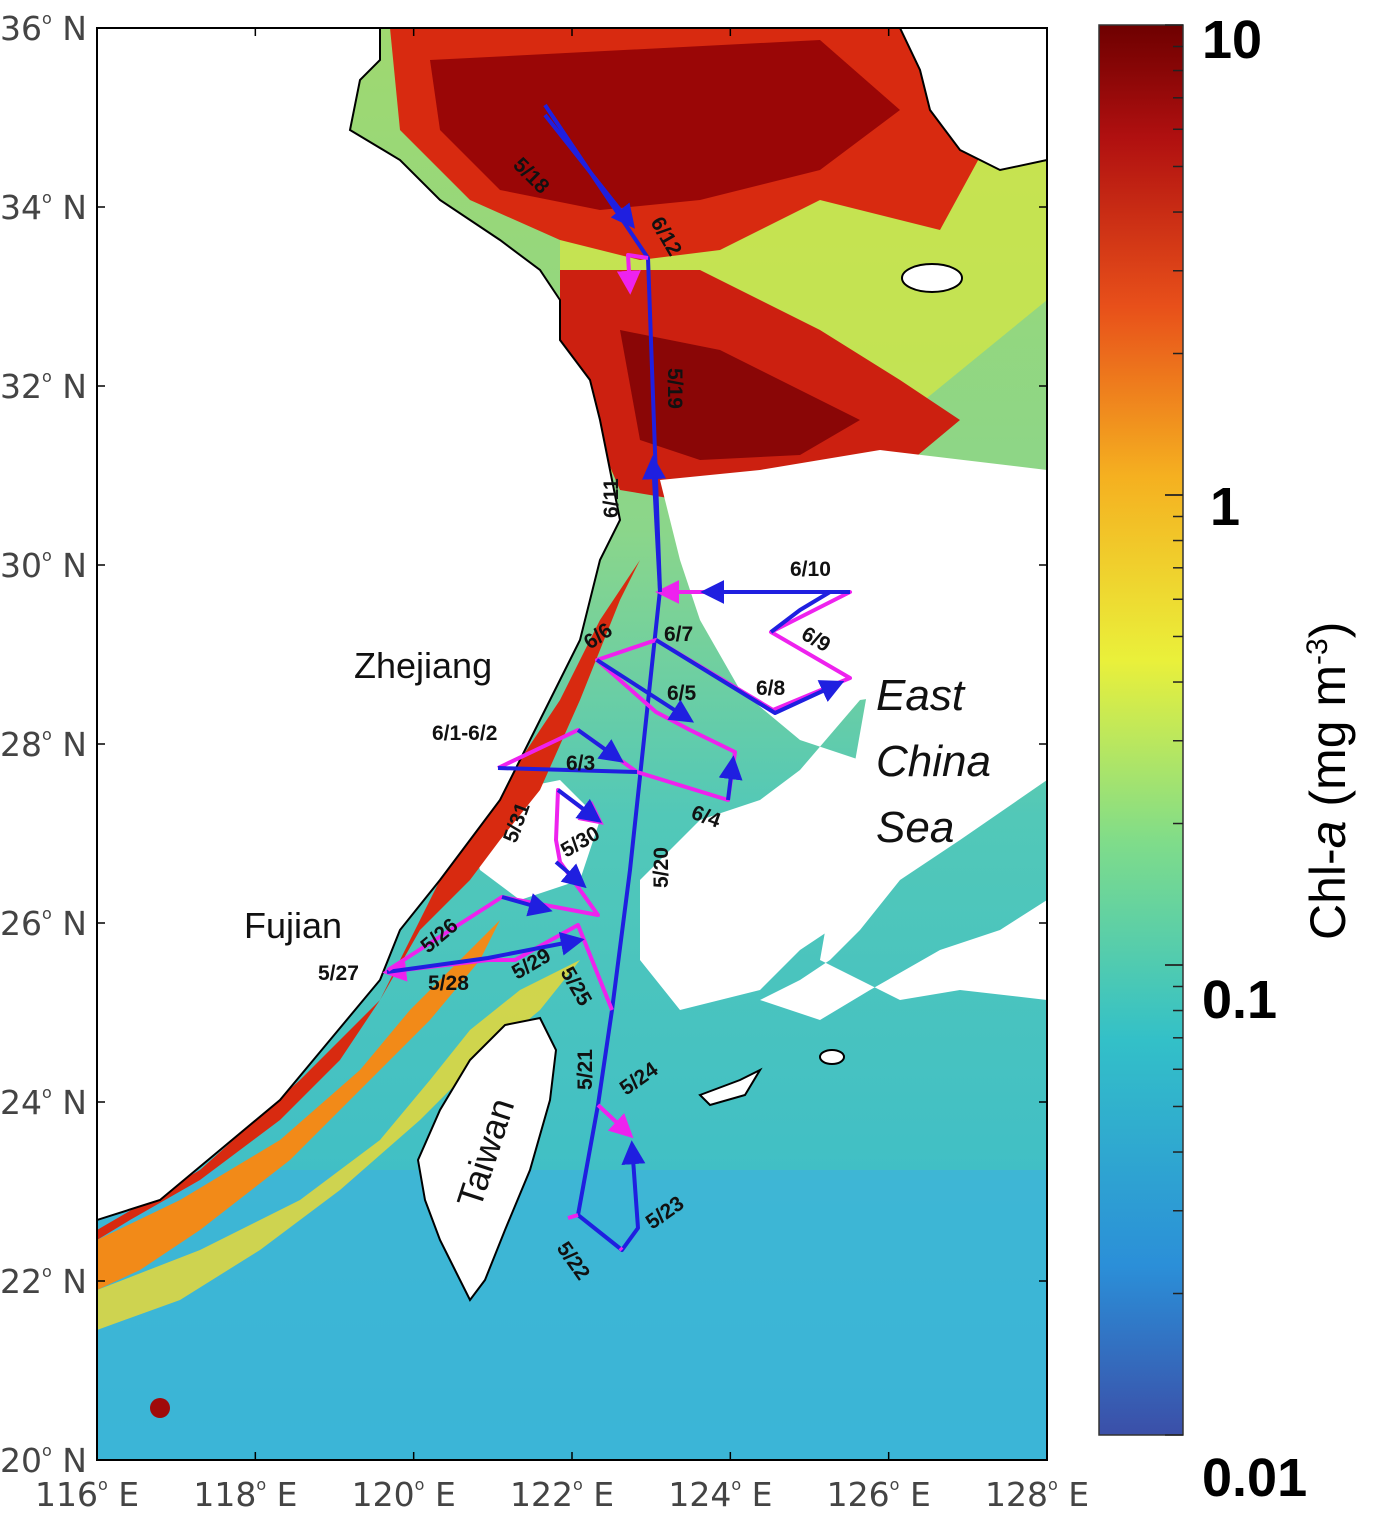  I want to click on lon-tick-label: 120o E, so click(404, 1494).